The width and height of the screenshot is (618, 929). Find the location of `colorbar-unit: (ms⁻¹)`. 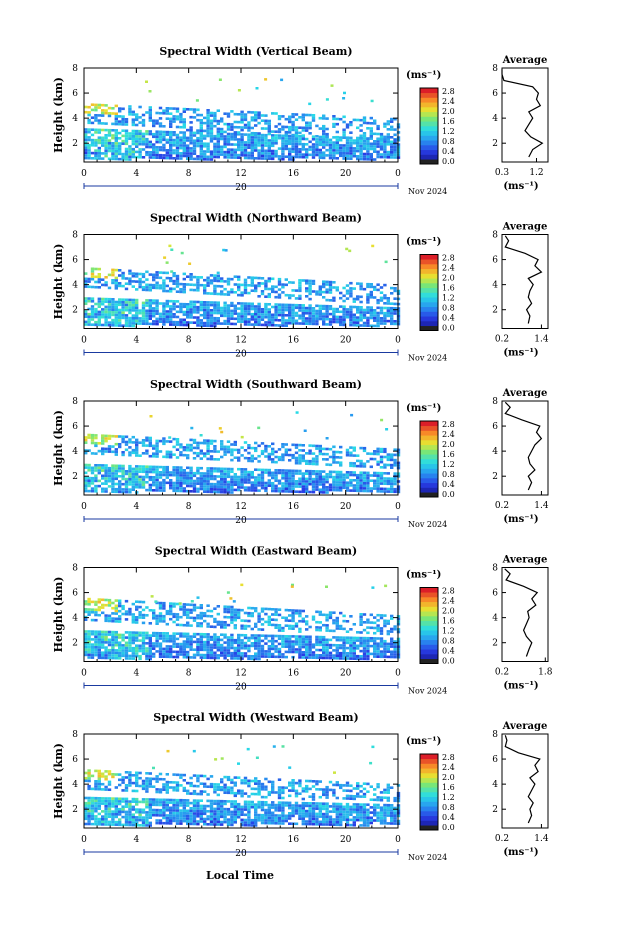

colorbar-unit: (ms⁻¹) is located at coordinates (423, 75).